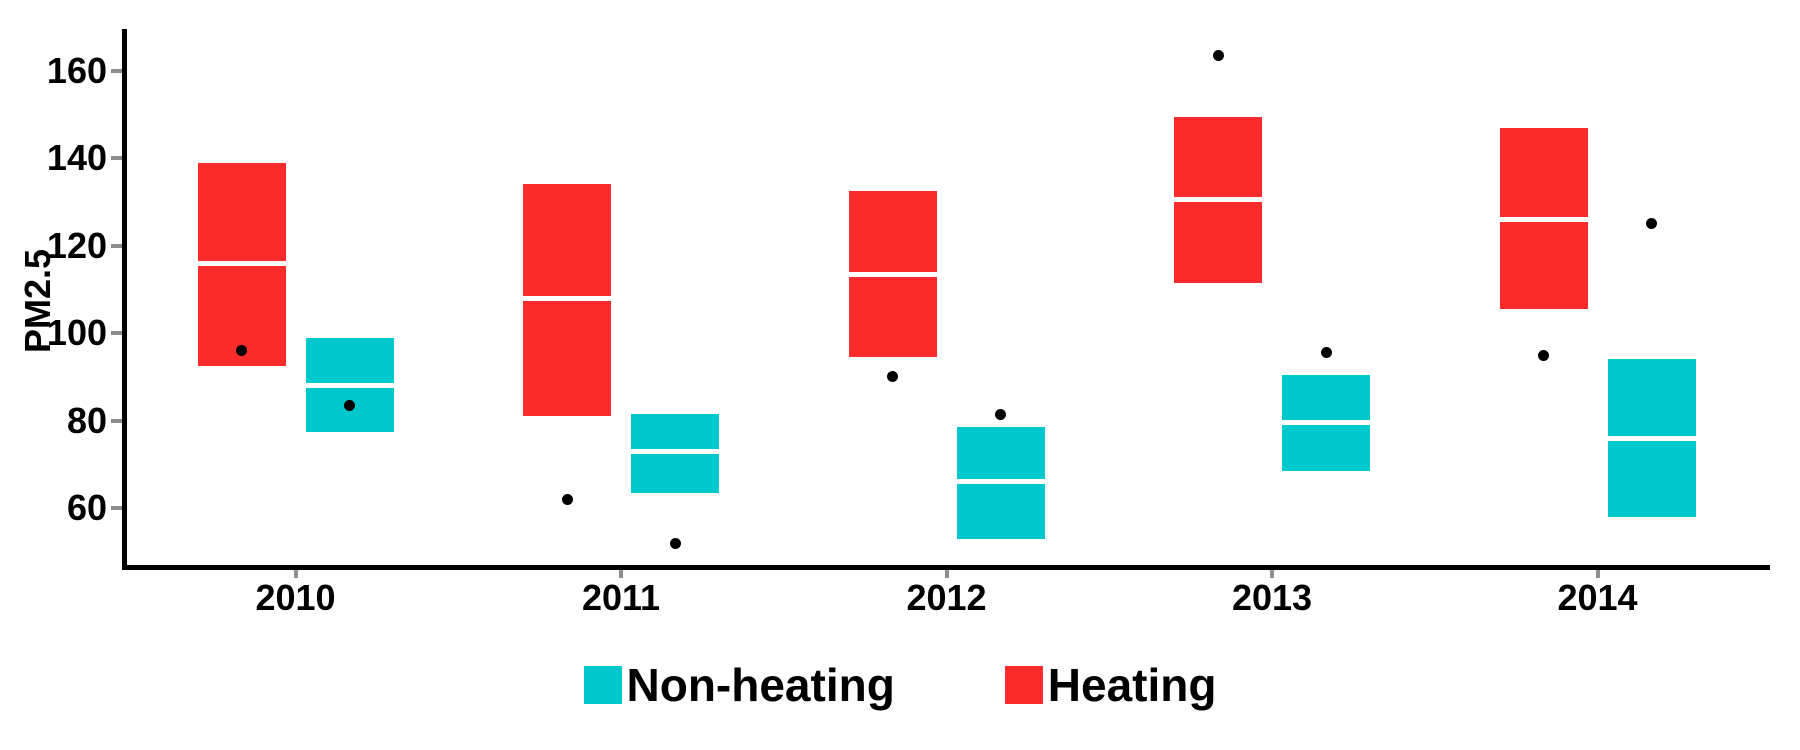 The image size is (1800, 750). What do you see at coordinates (892, 274) in the screenshot?
I see `median-line-heating-2012` at bounding box center [892, 274].